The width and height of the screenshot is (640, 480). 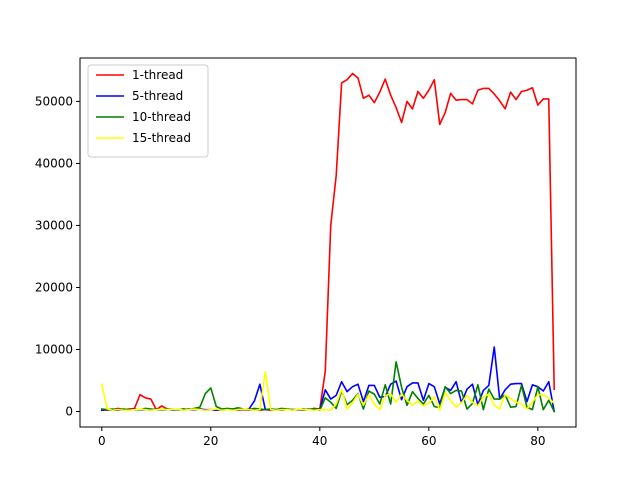 I want to click on series-line-15-thread, so click(x=328, y=391).